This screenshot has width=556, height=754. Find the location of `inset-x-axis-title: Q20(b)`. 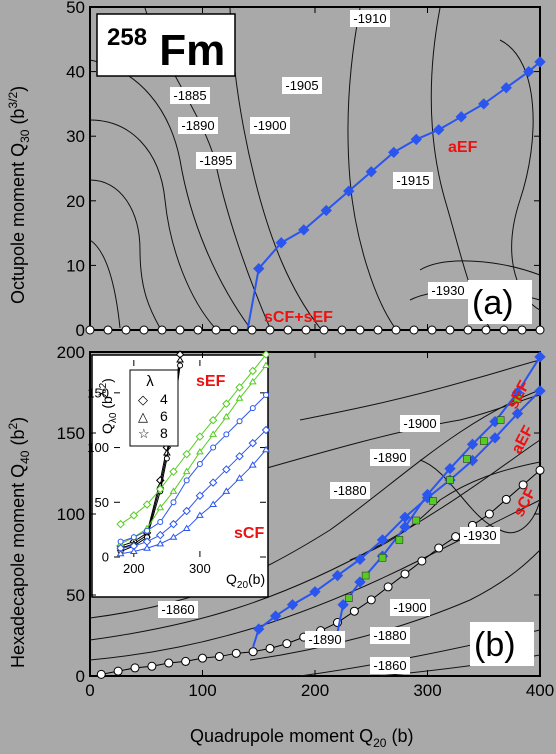

inset-x-axis-title: Q20(b) is located at coordinates (245, 581).